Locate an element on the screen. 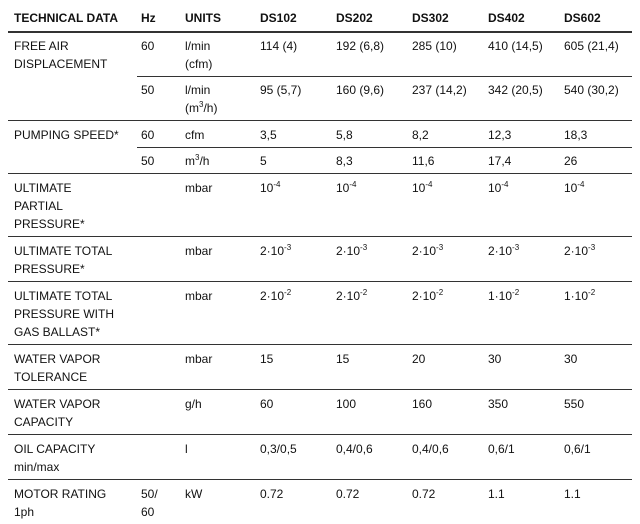  text: UNITS is located at coordinates (203, 18).